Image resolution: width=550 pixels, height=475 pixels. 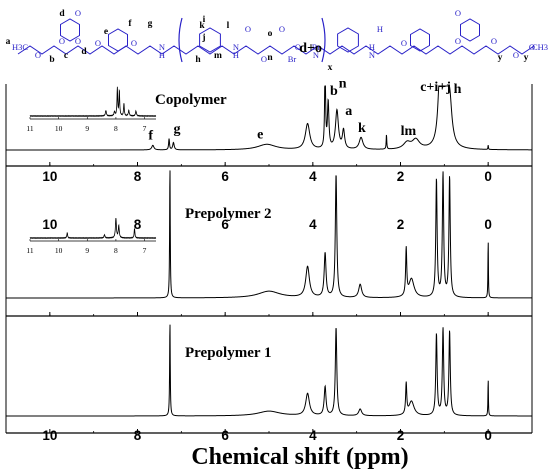 I want to click on structure-label: j, so click(x=203, y=38).